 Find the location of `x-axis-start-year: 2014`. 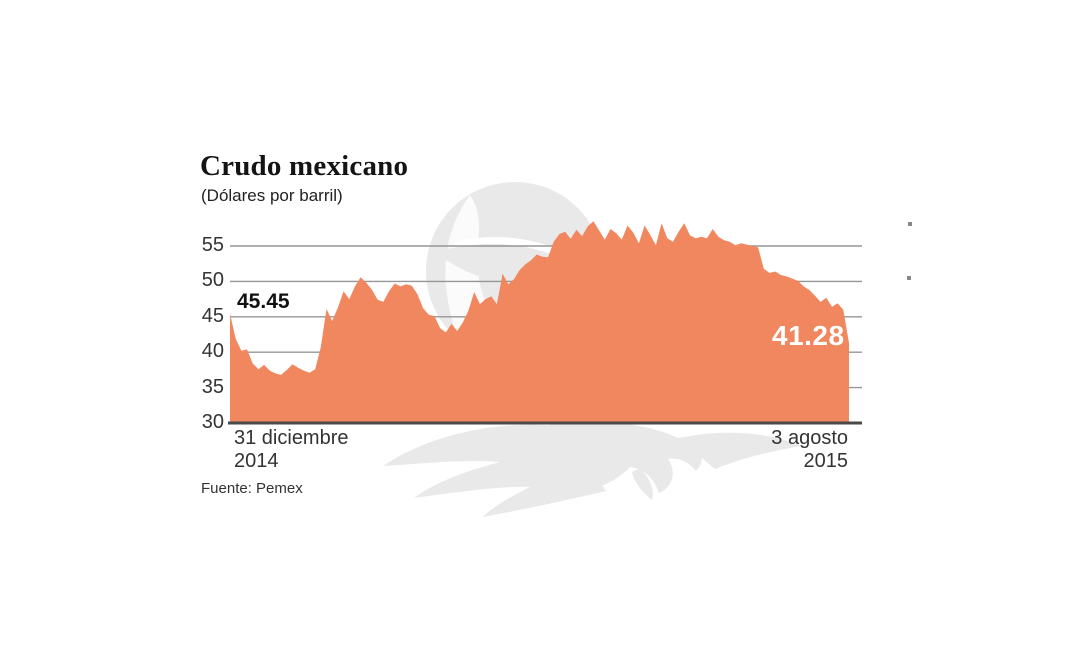

x-axis-start-year: 2014 is located at coordinates (256, 461).